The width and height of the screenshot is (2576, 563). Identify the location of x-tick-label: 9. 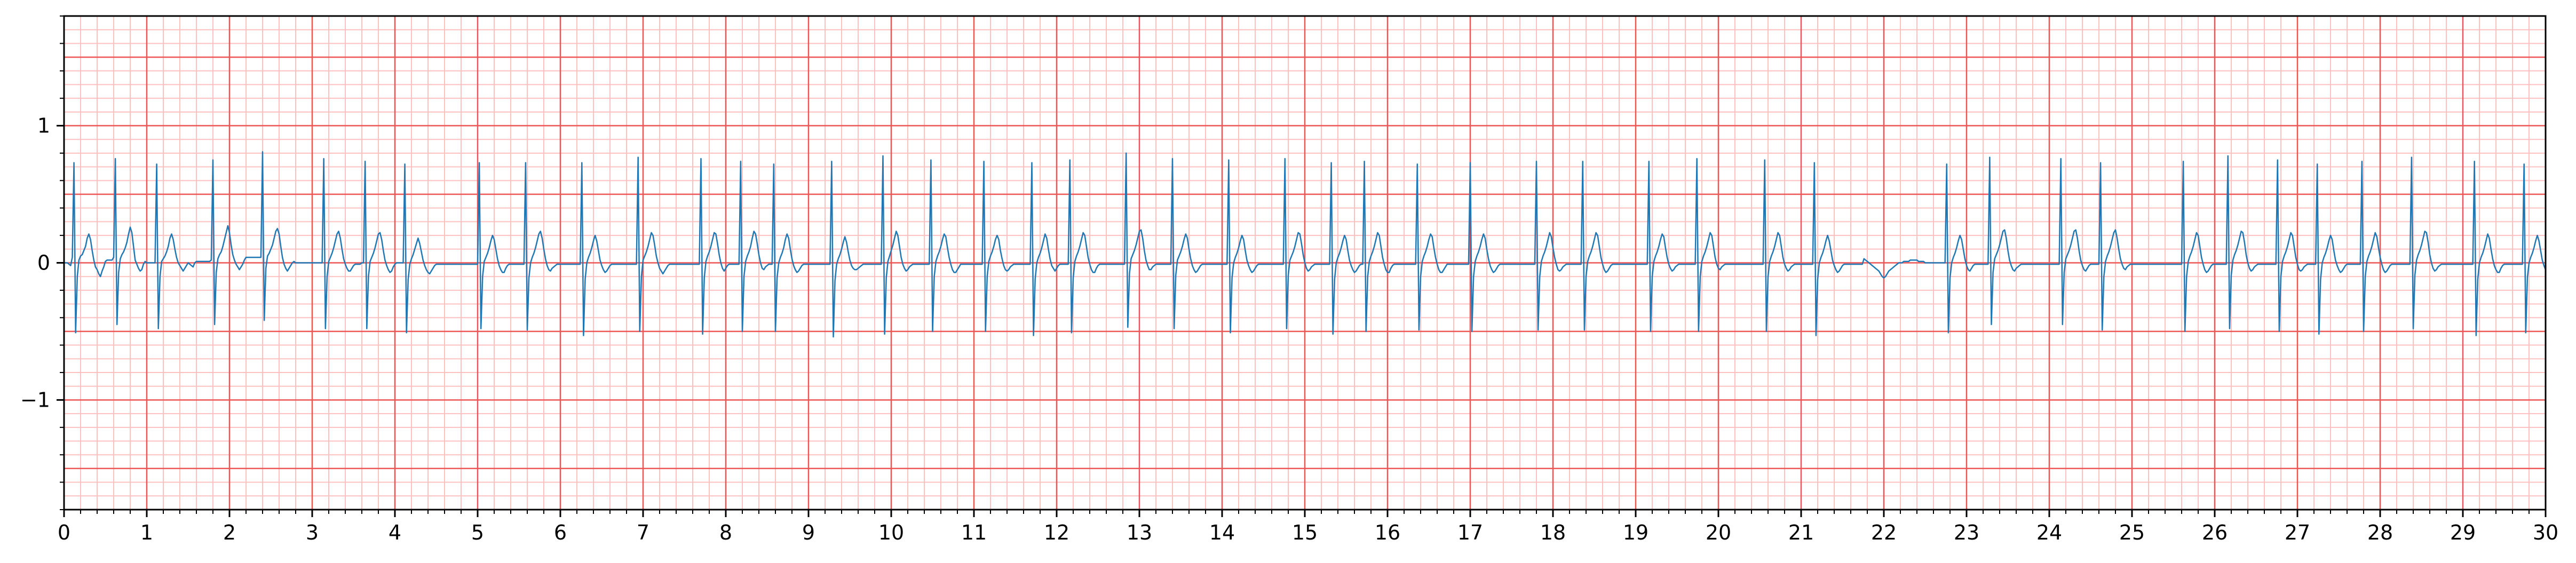
(809, 532).